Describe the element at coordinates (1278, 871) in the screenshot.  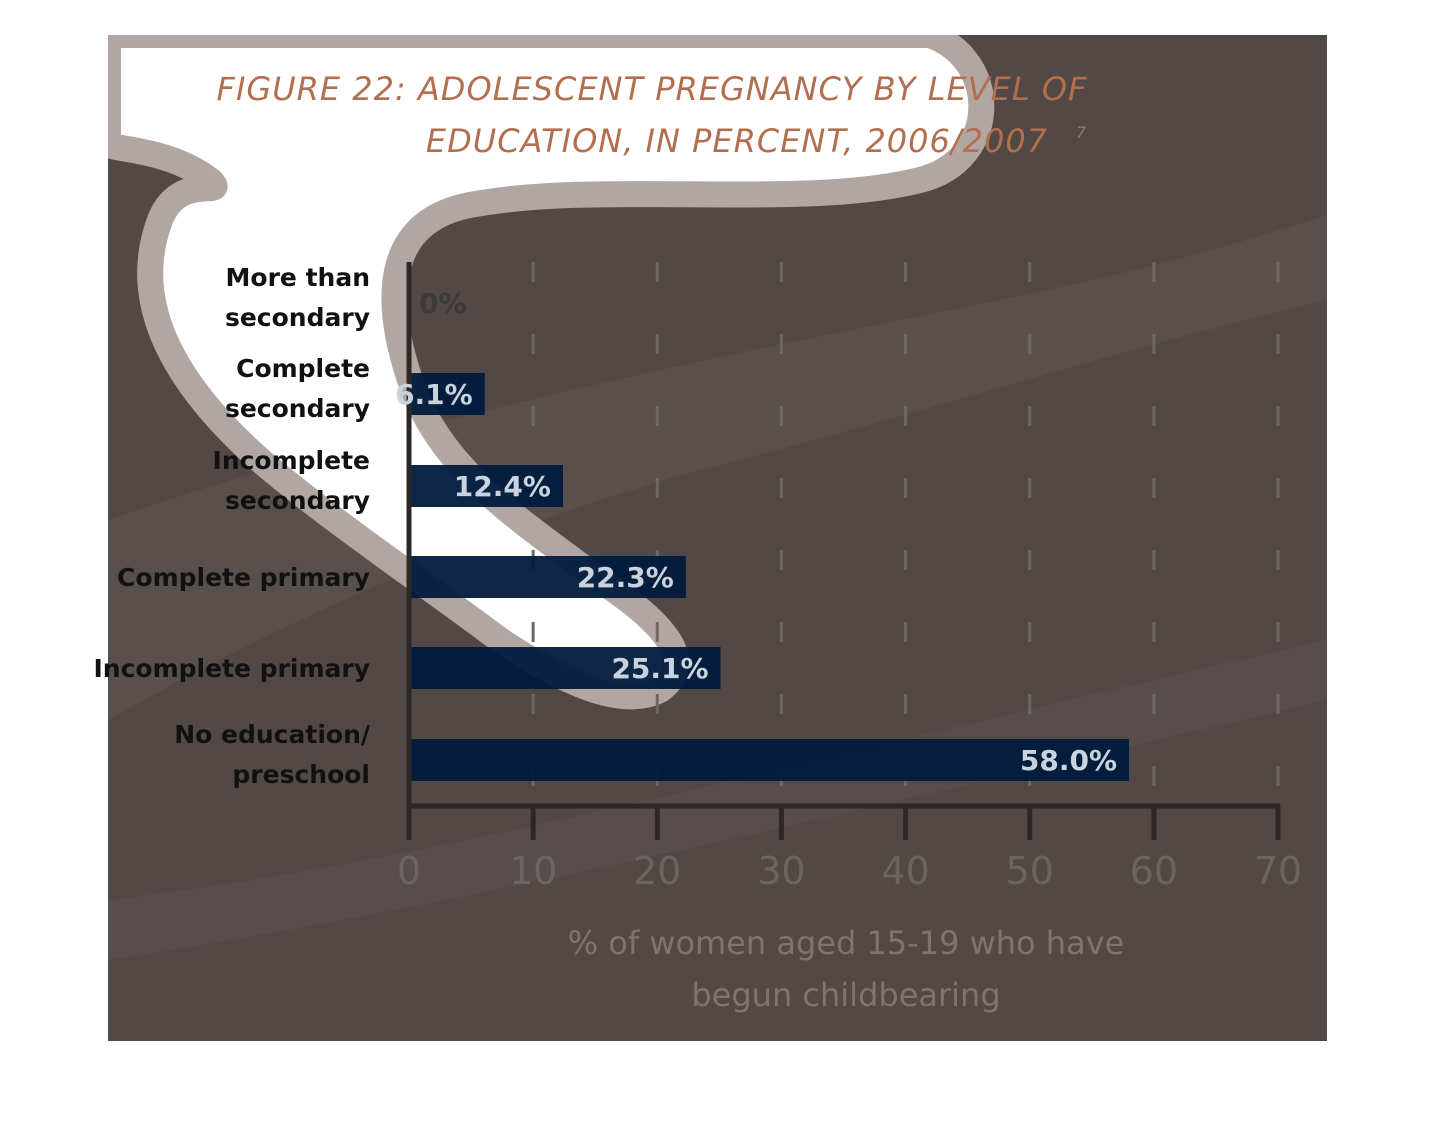
I see `x-tick-label: 70` at that location.